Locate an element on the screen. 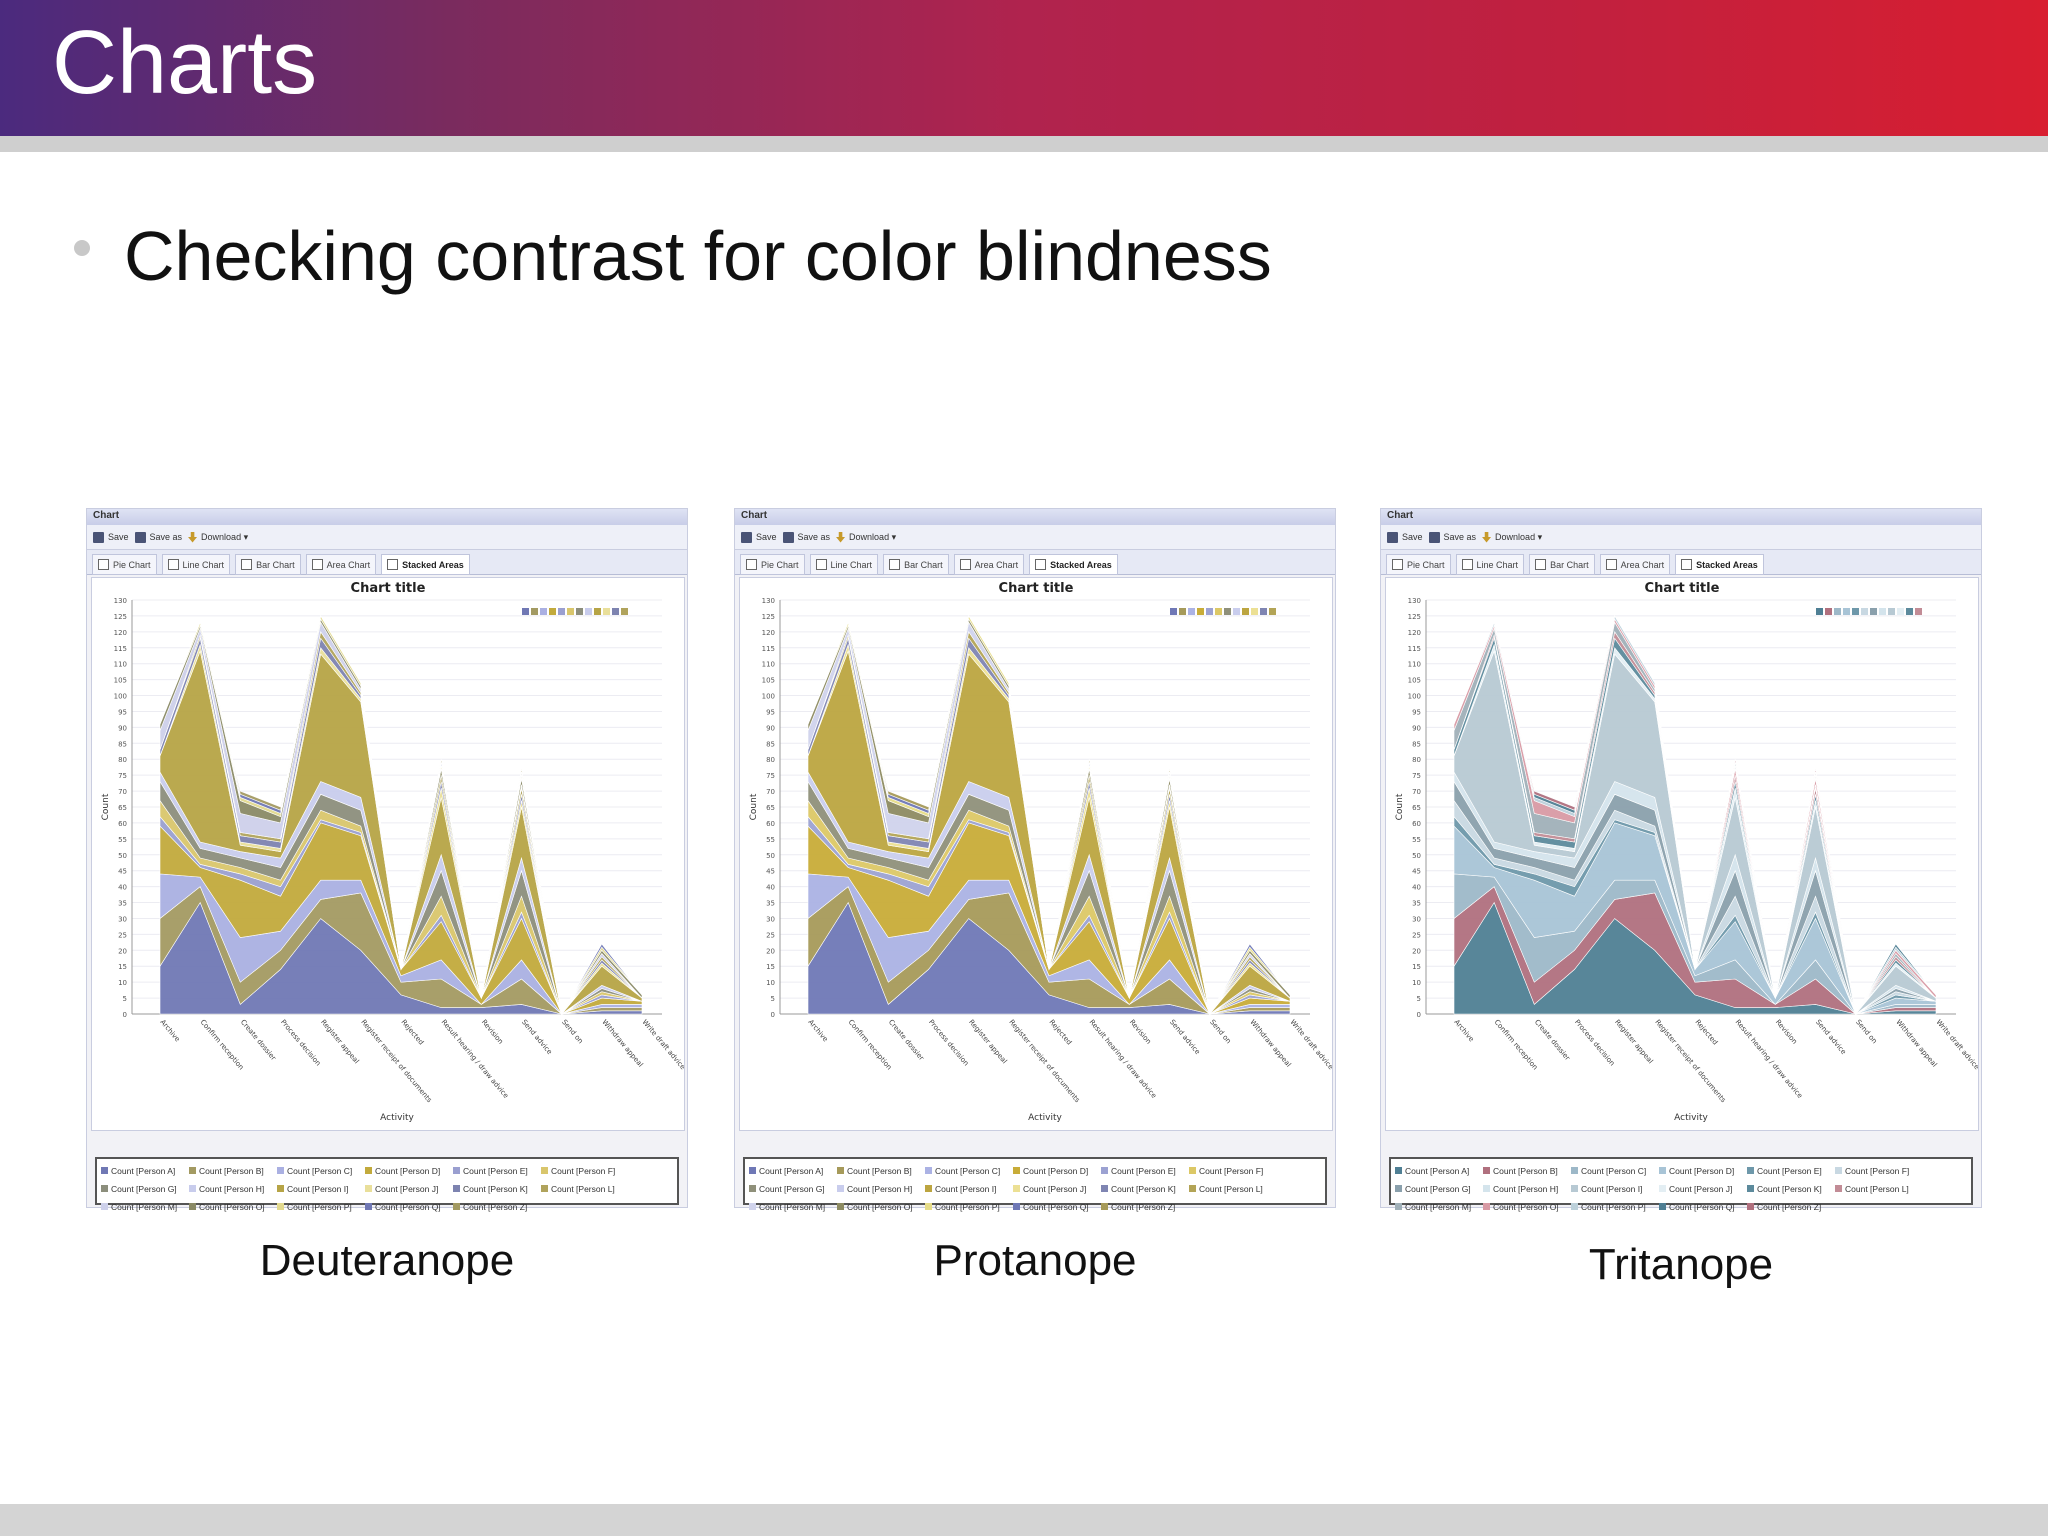 The width and height of the screenshot is (2048, 1536). y-tick-label: 30 is located at coordinates (122, 919).